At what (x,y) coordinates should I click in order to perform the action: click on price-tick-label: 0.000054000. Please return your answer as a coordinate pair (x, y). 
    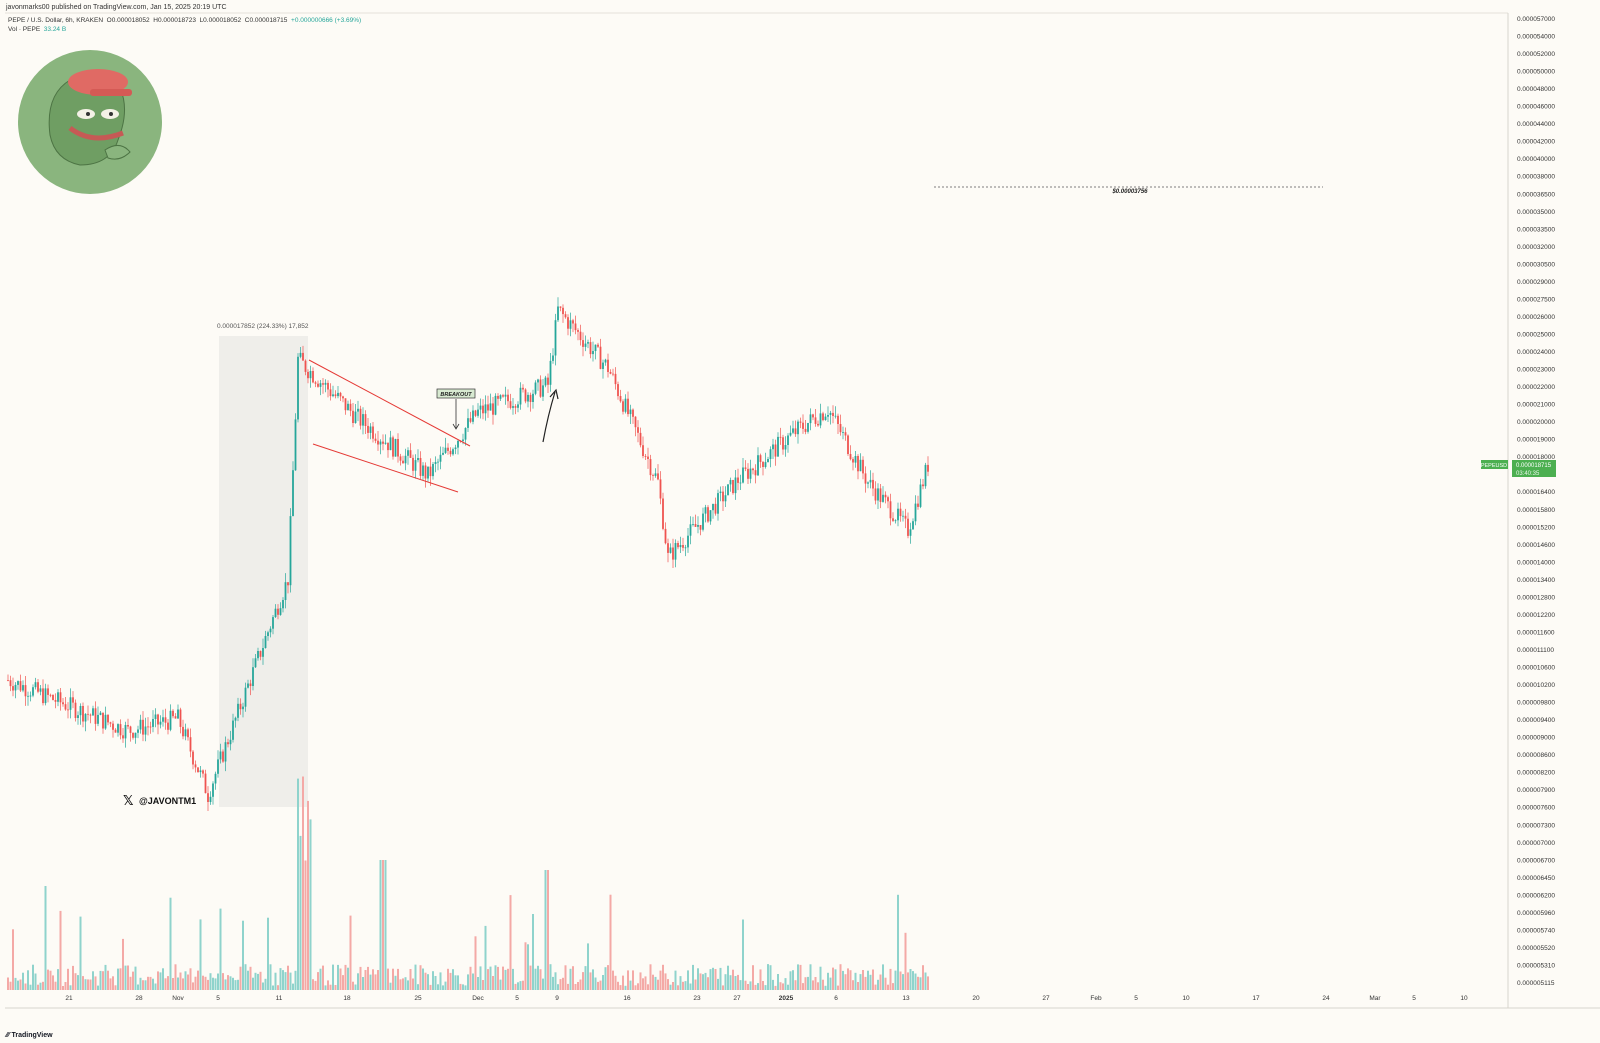
    Looking at the image, I should click on (1536, 37).